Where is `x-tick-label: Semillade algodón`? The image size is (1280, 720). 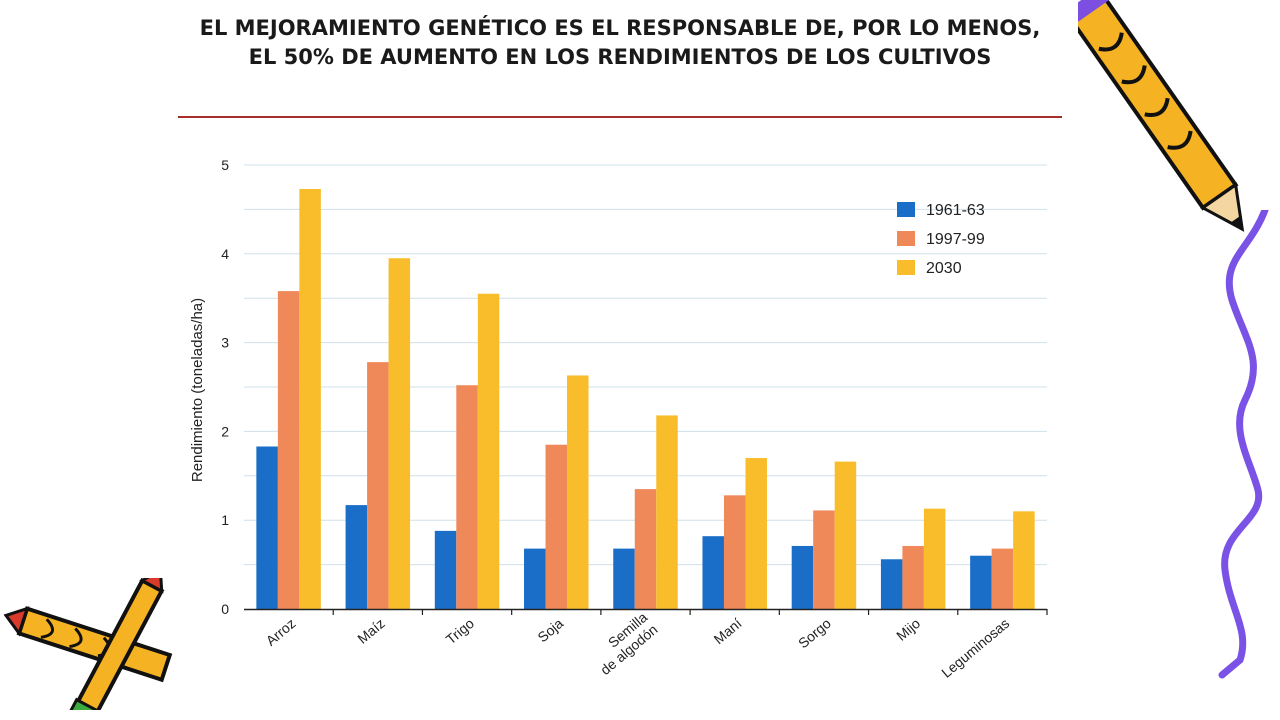 x-tick-label: Semillade algodón is located at coordinates (624, 643).